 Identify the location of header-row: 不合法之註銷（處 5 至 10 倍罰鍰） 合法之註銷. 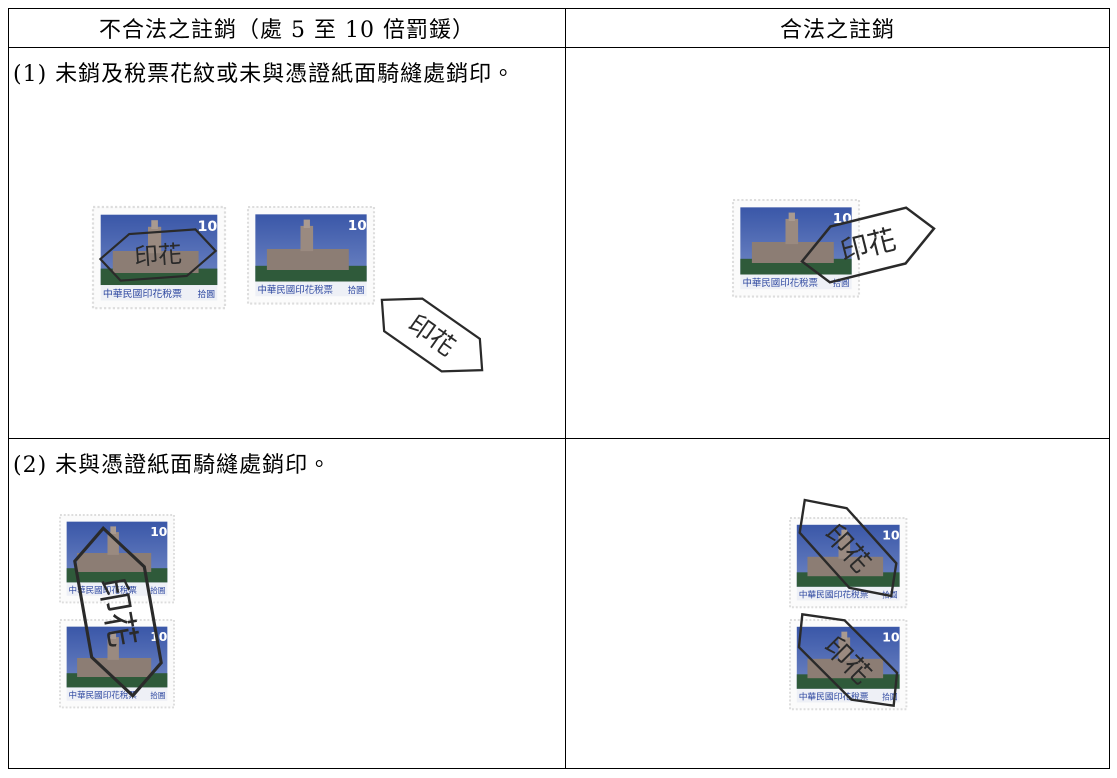
(559, 28).